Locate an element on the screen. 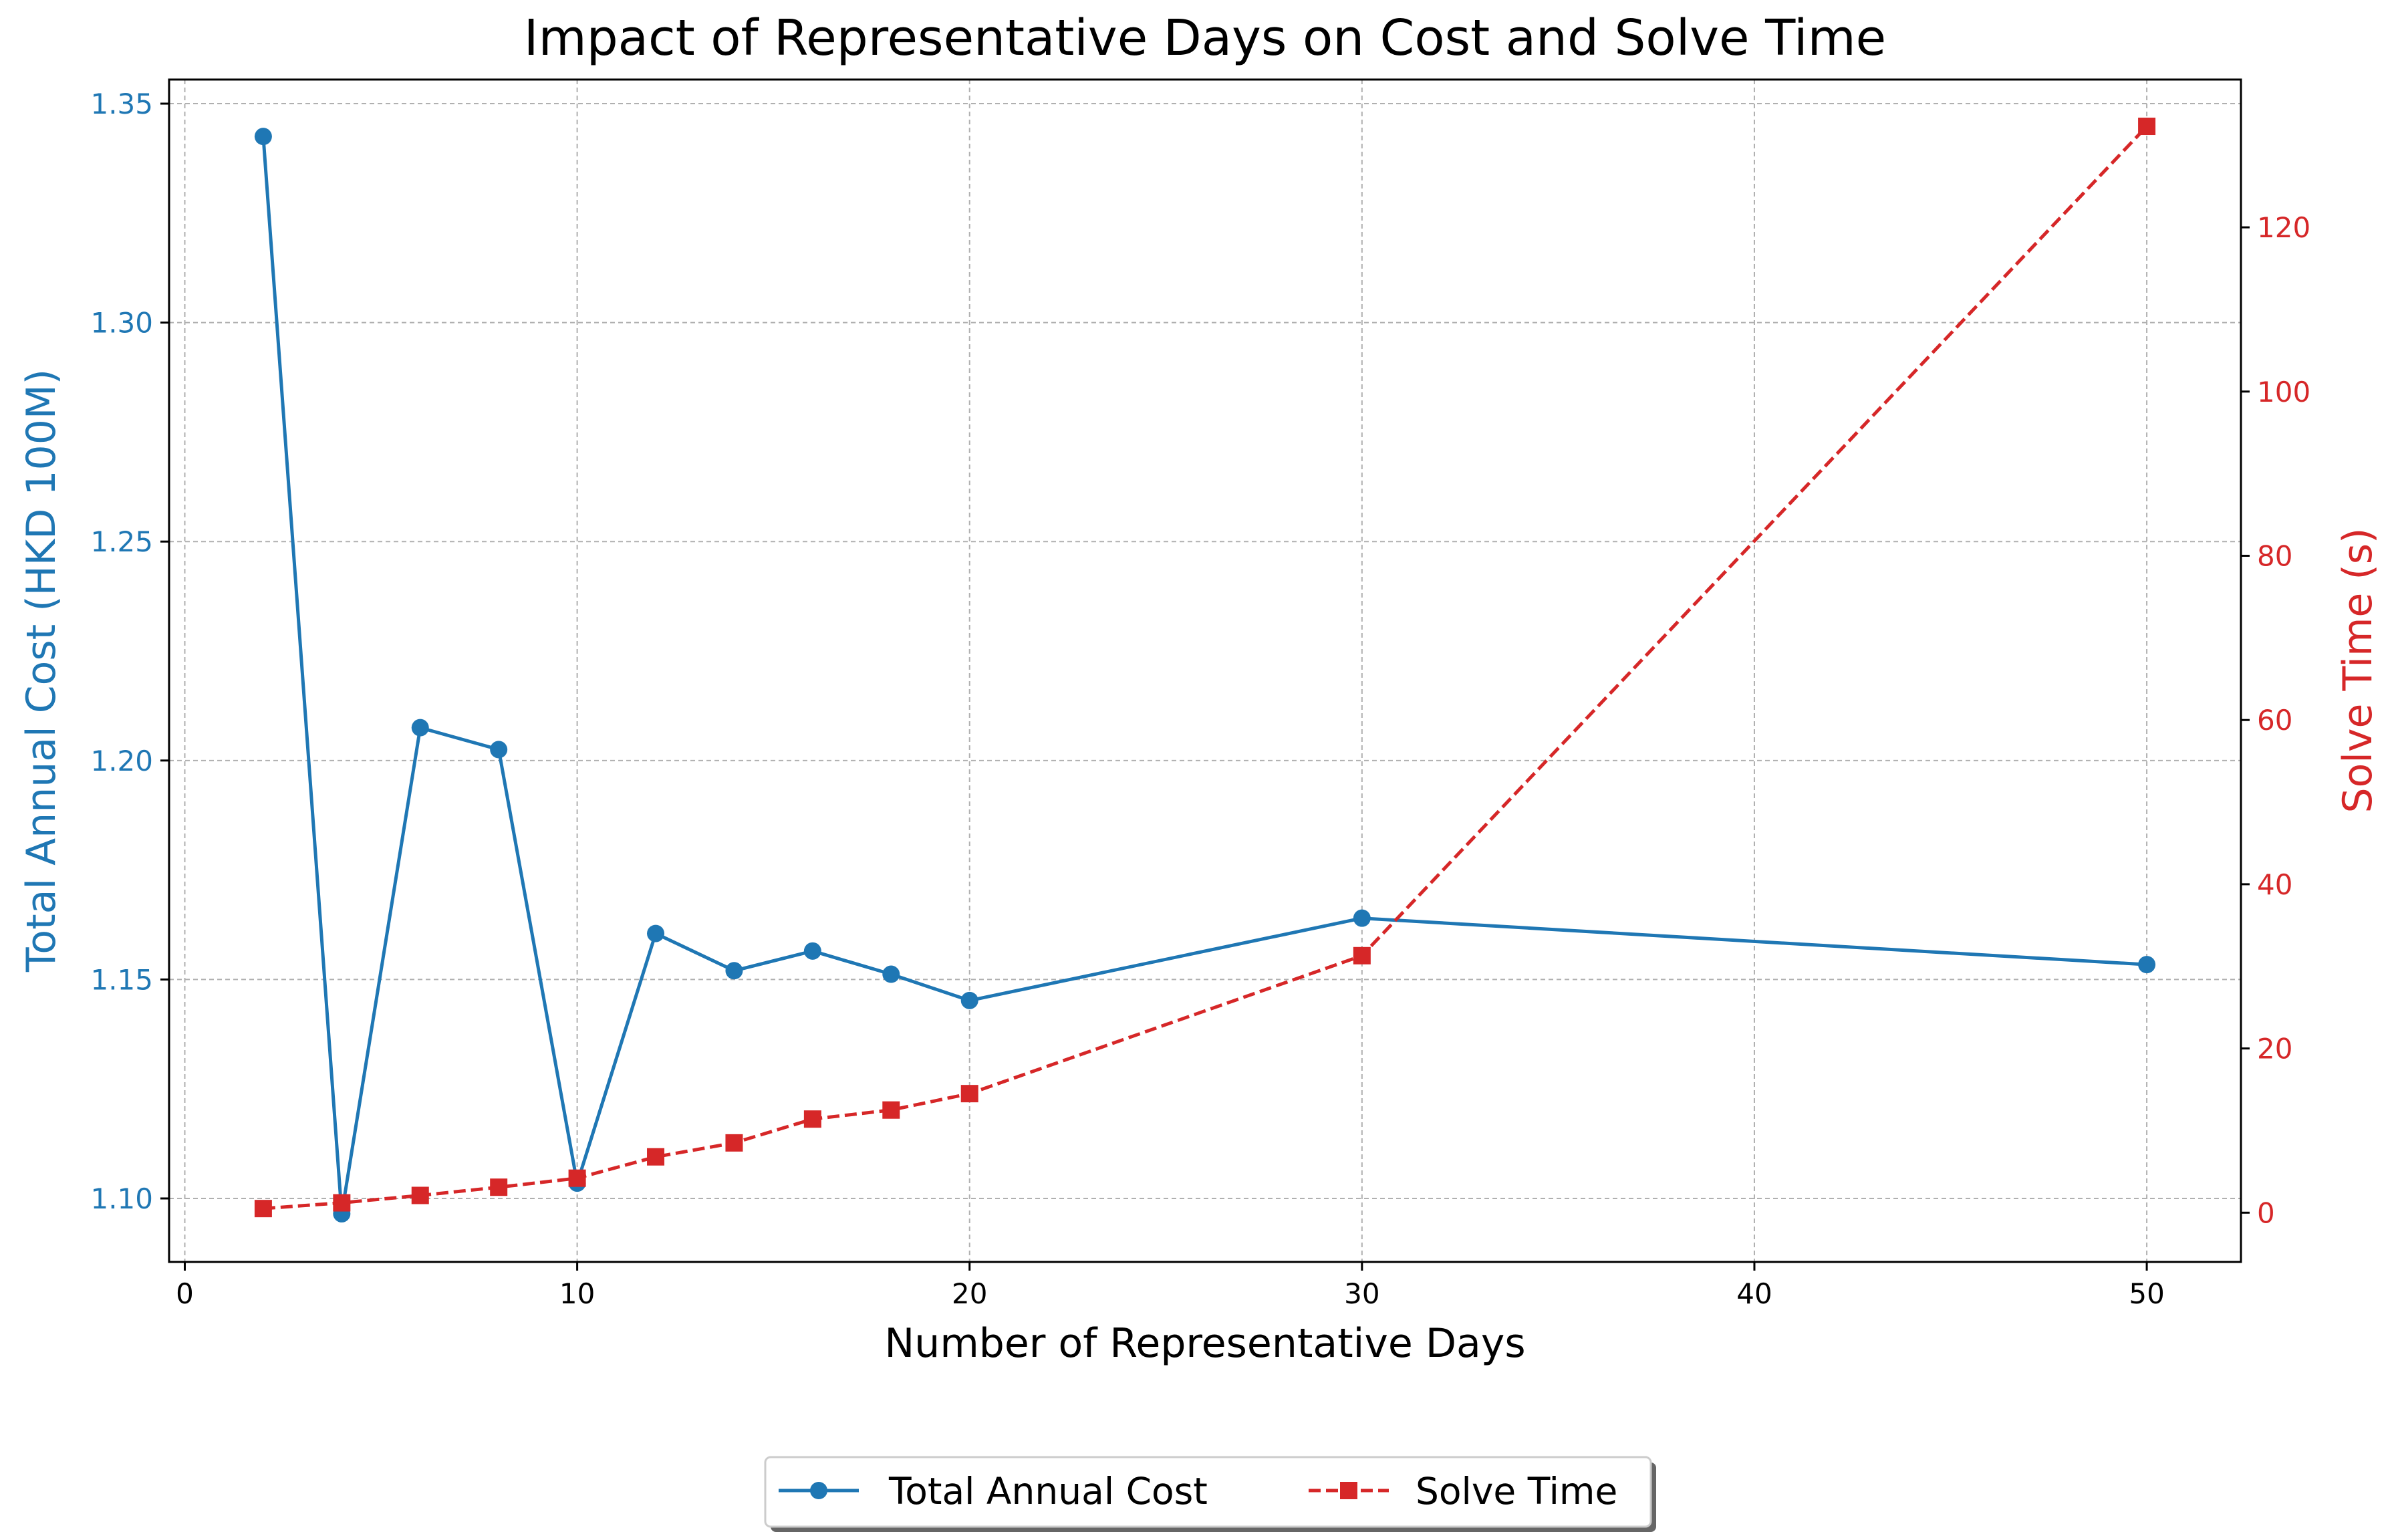  legend: Total Annual Cost Solve Time is located at coordinates (1210, 1494).